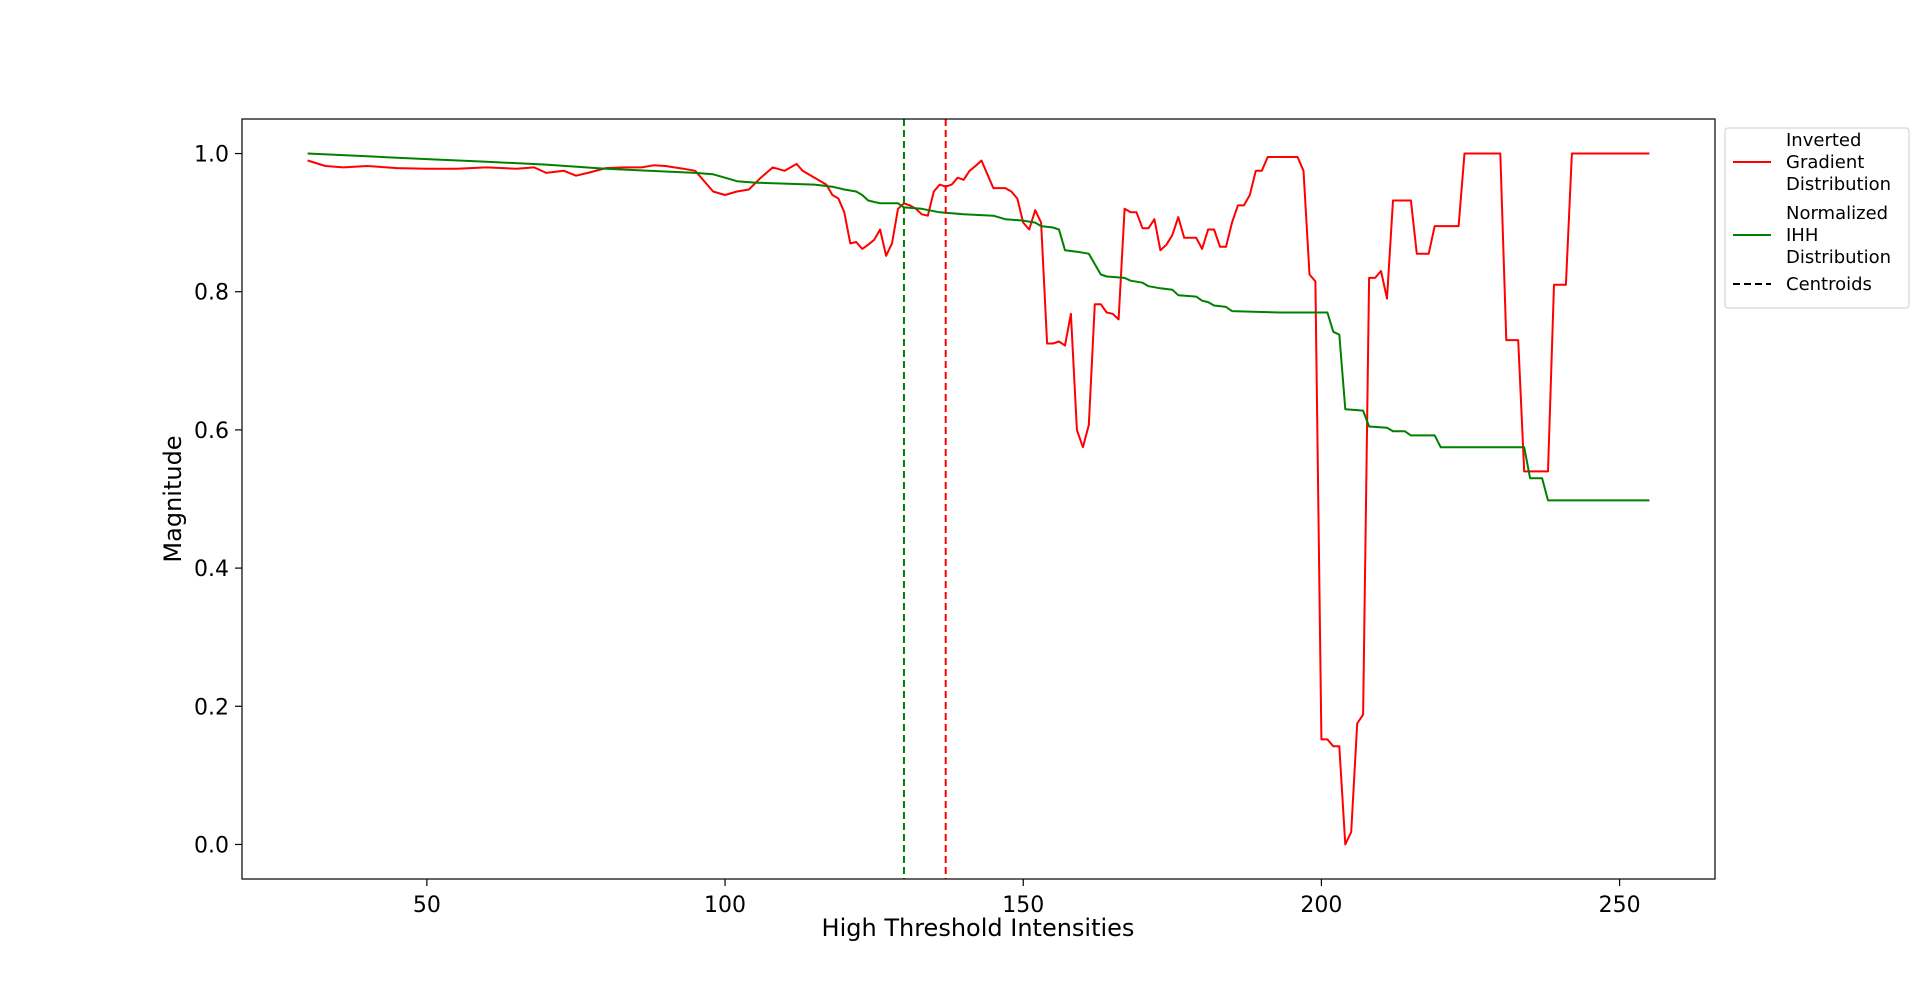 The height and width of the screenshot is (983, 1920). Describe the element at coordinates (211, 155) in the screenshot. I see `y-tick-label: 1.0` at that location.